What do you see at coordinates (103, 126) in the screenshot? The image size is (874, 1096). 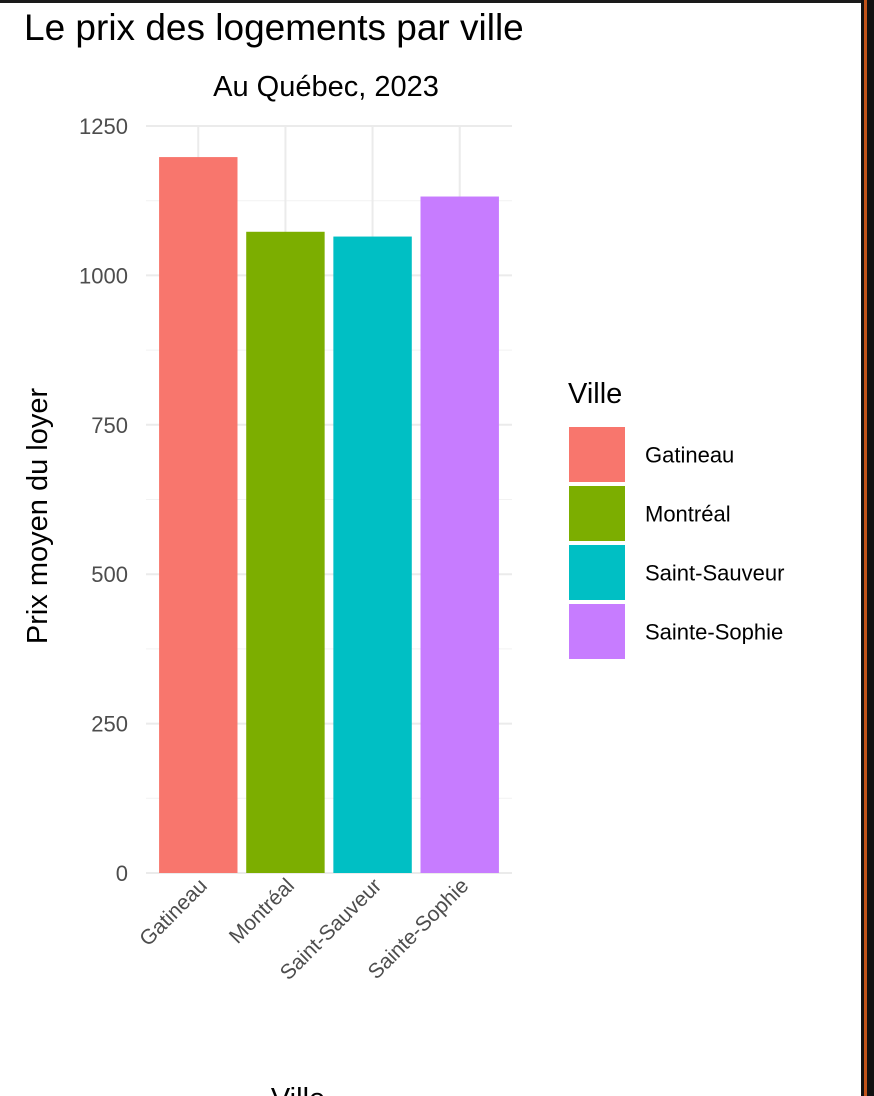 I see `y-tick-label: 1250` at bounding box center [103, 126].